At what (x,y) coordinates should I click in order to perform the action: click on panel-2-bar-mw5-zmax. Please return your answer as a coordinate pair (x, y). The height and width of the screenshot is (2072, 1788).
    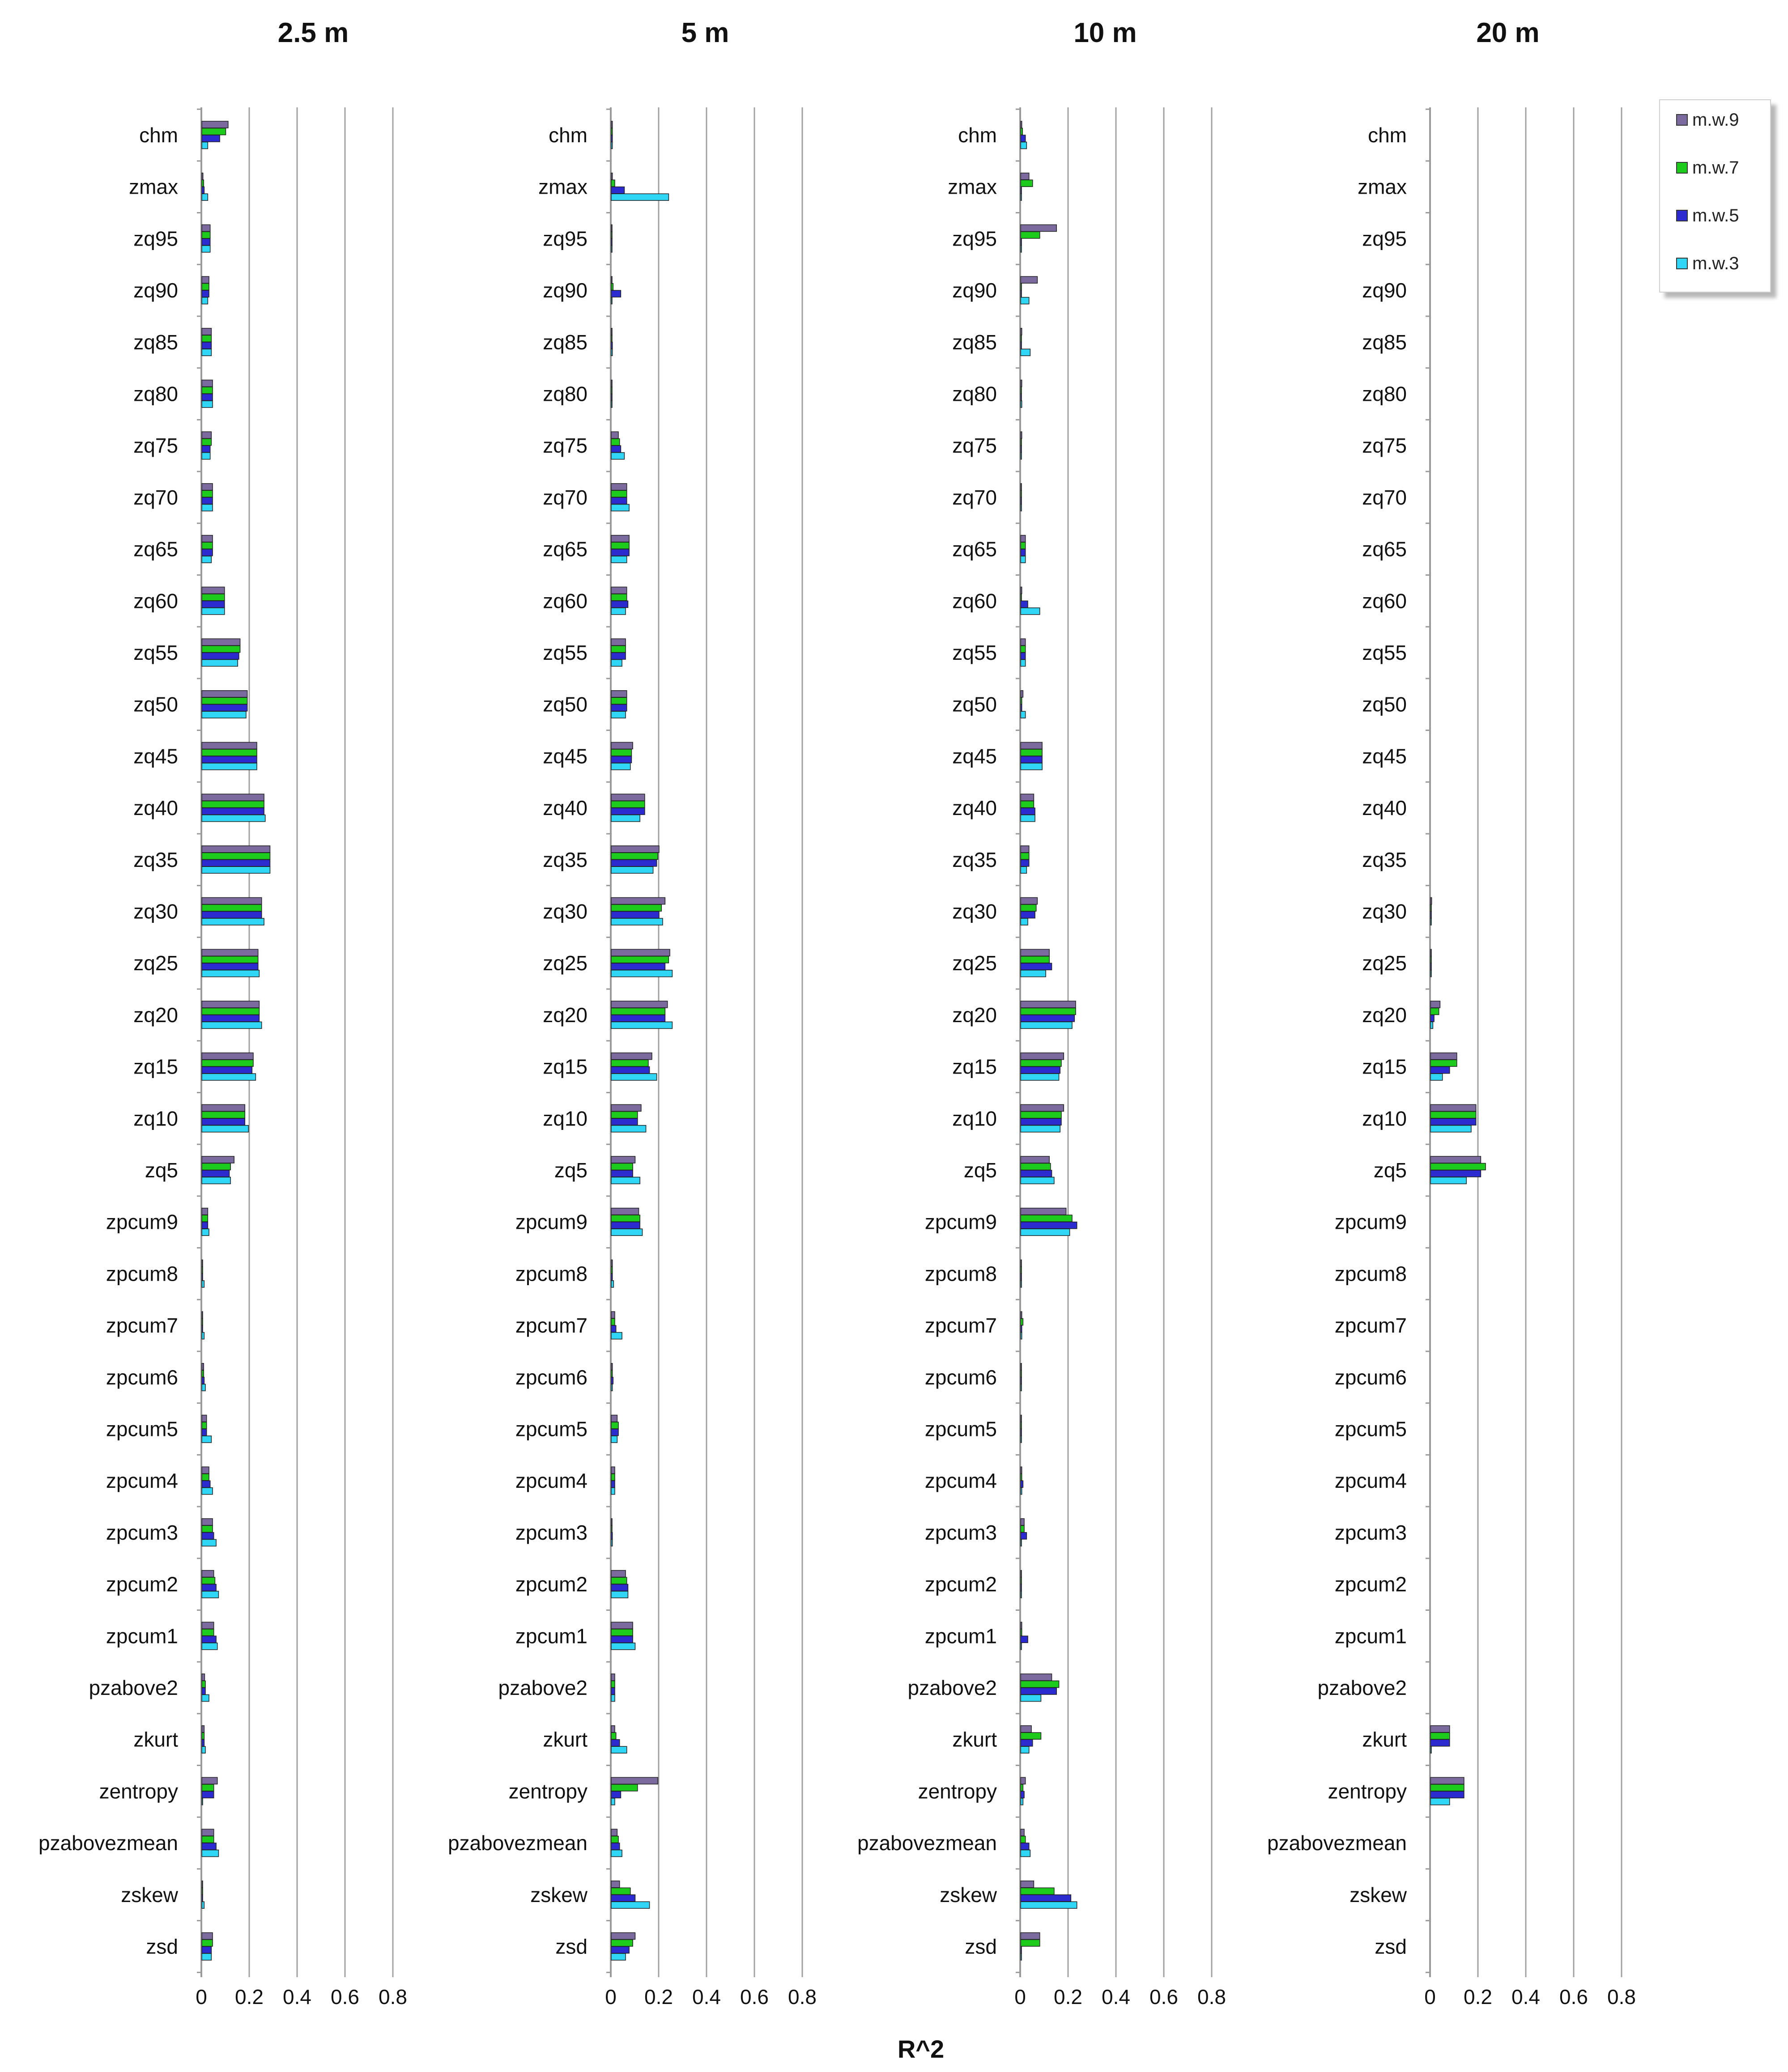
    Looking at the image, I should click on (618, 190).